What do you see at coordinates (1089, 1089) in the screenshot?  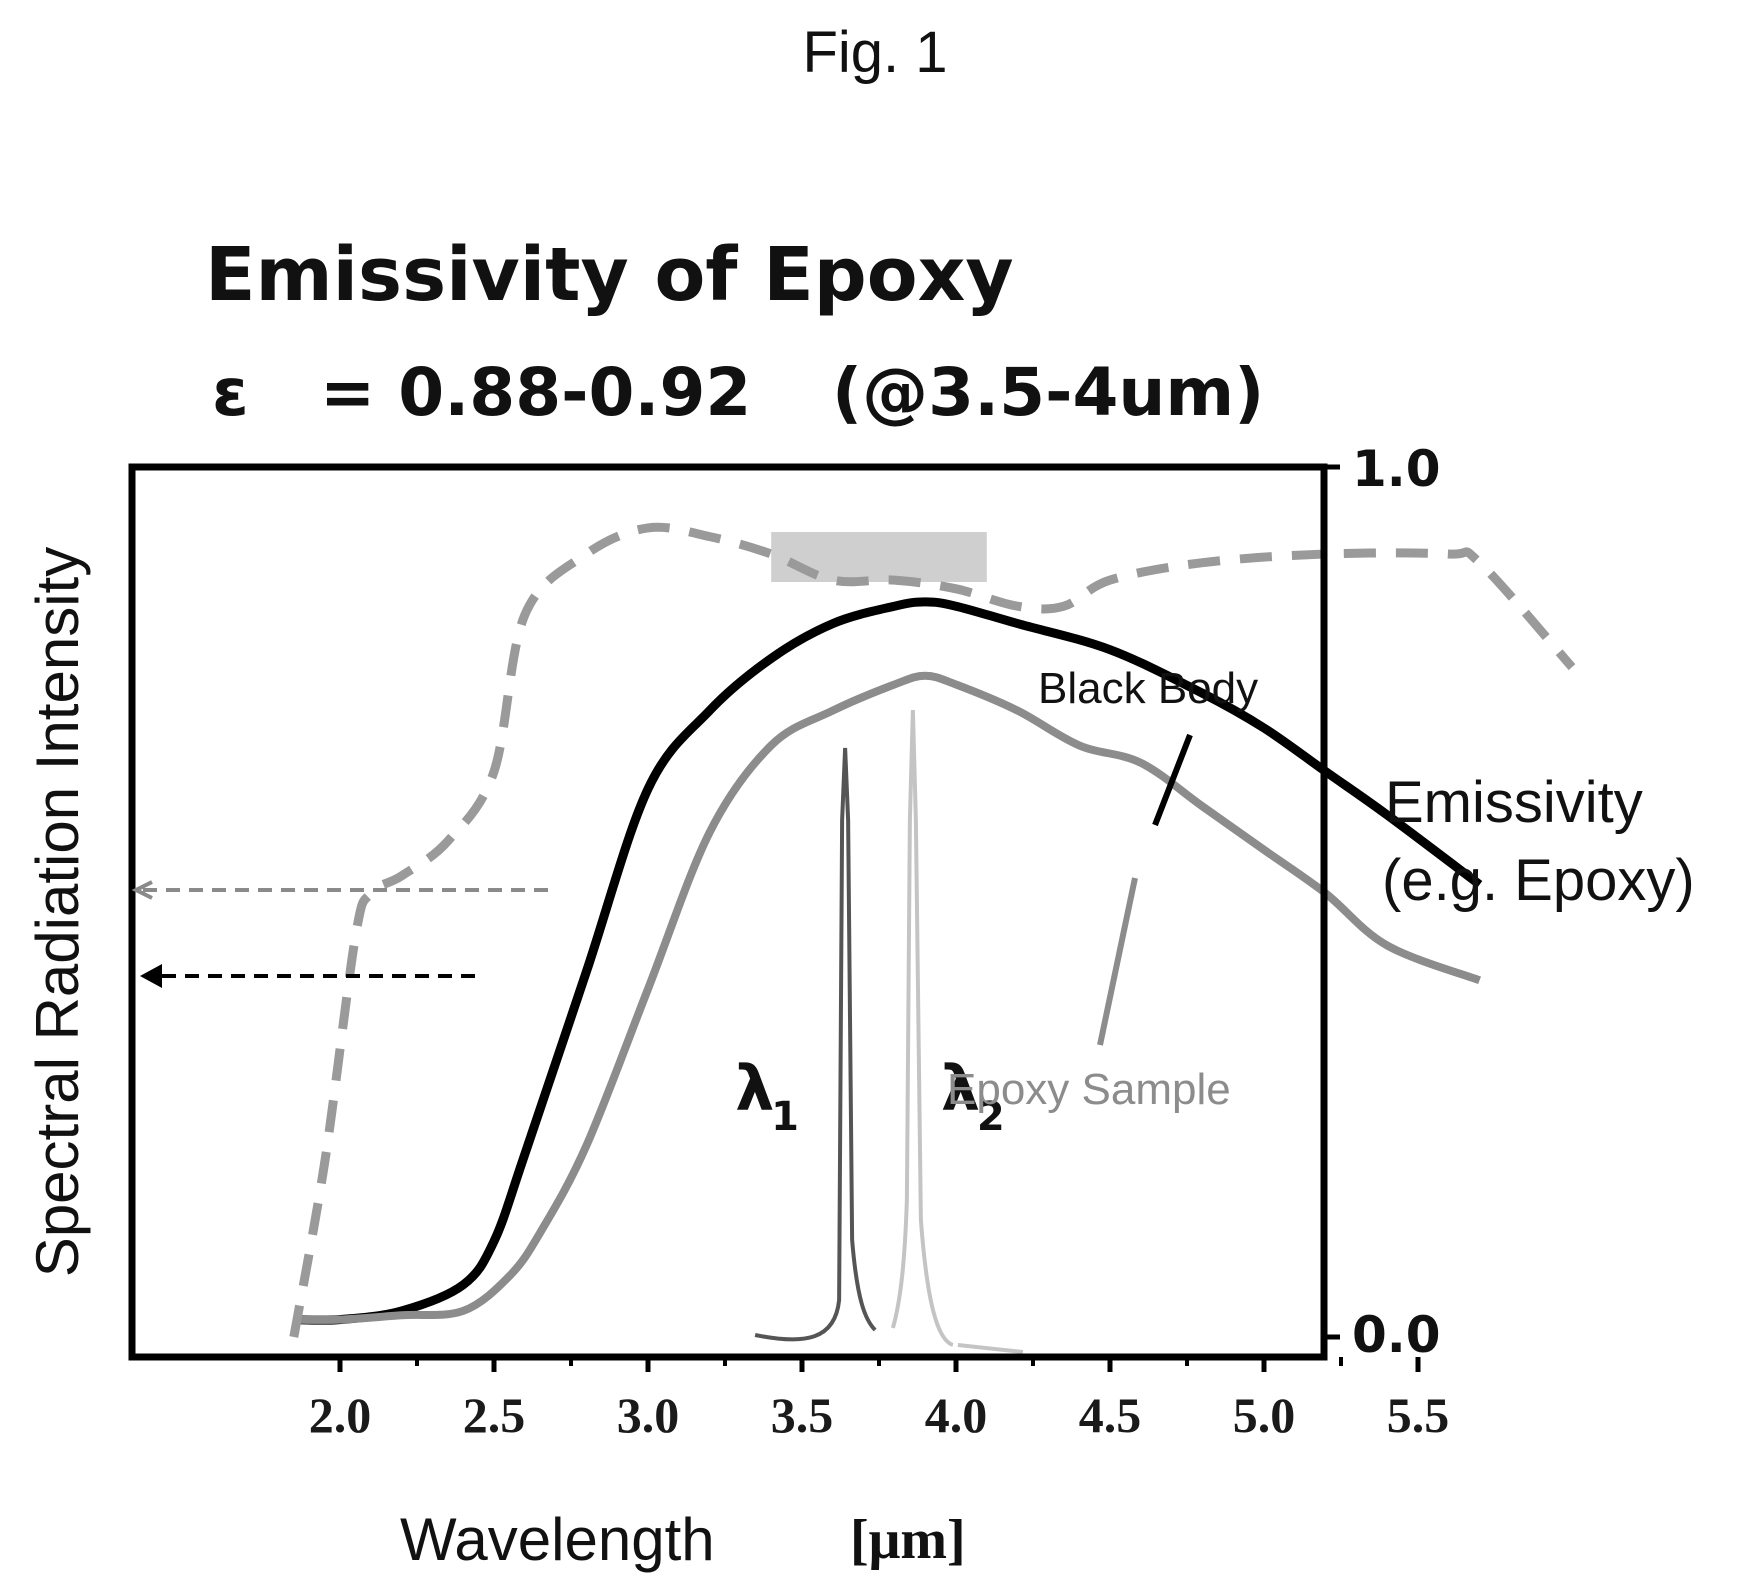 I see `epoxy-sample-label: Epoxy Sample` at bounding box center [1089, 1089].